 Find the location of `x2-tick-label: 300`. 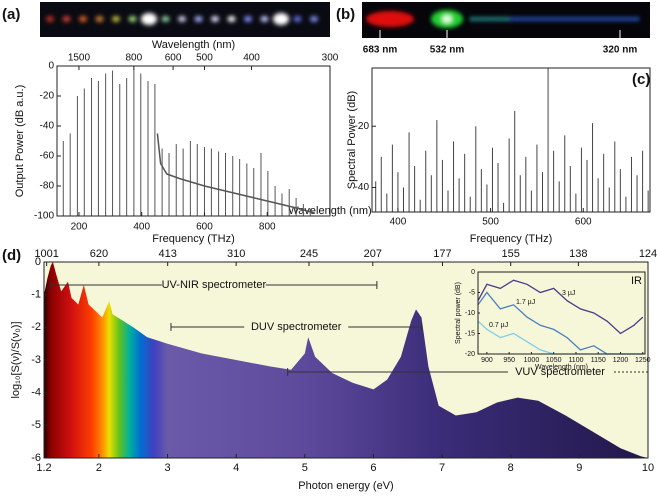

x2-tick-label: 300 is located at coordinates (330, 58).